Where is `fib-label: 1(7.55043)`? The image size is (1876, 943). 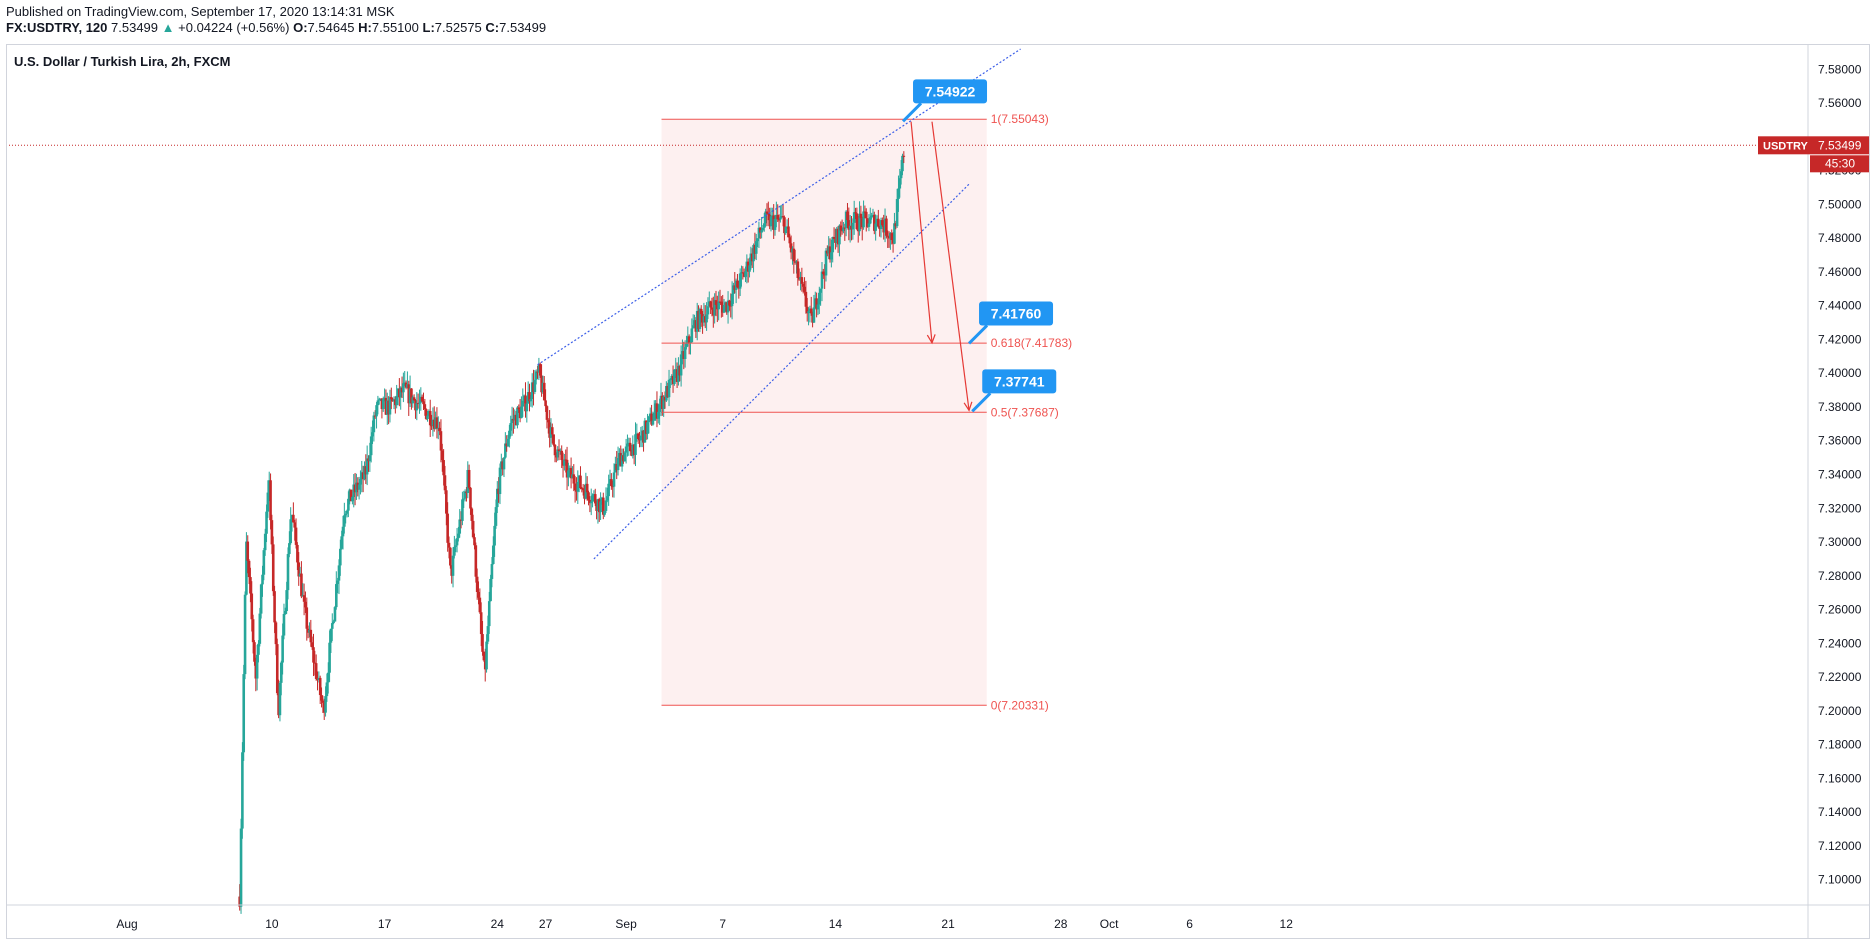 fib-label: 1(7.55043) is located at coordinates (1020, 119).